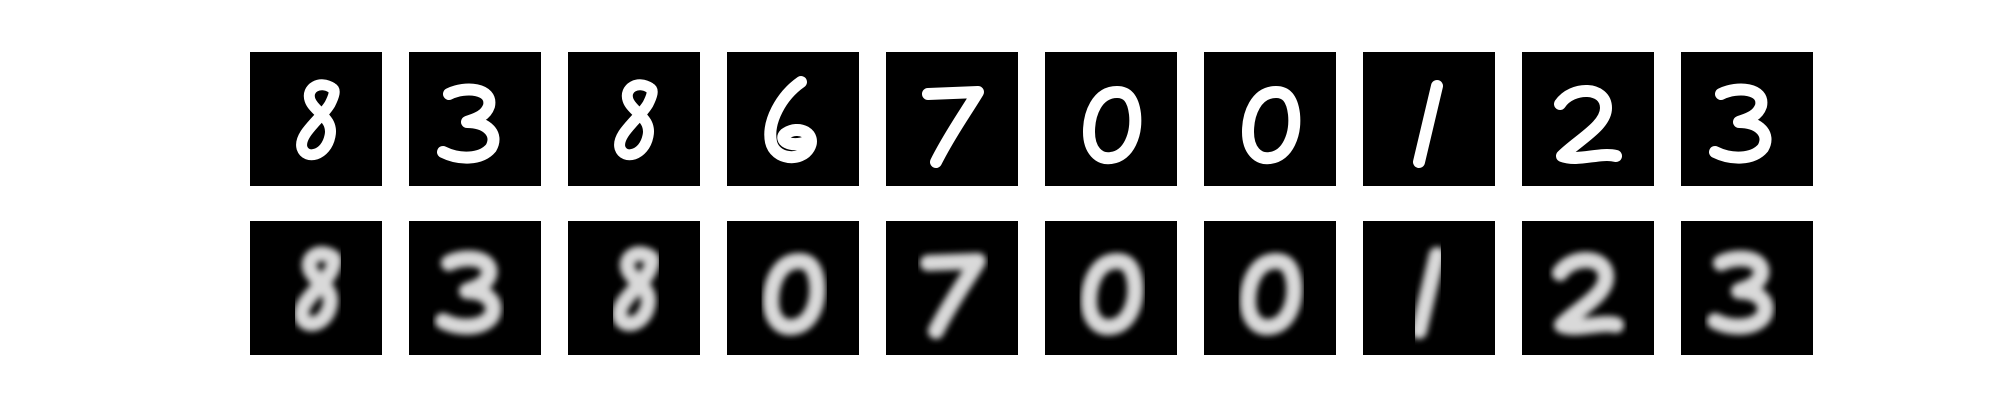 Image resolution: width=2000 pixels, height=400 pixels. I want to click on digit-6-glyph, so click(790, 119).